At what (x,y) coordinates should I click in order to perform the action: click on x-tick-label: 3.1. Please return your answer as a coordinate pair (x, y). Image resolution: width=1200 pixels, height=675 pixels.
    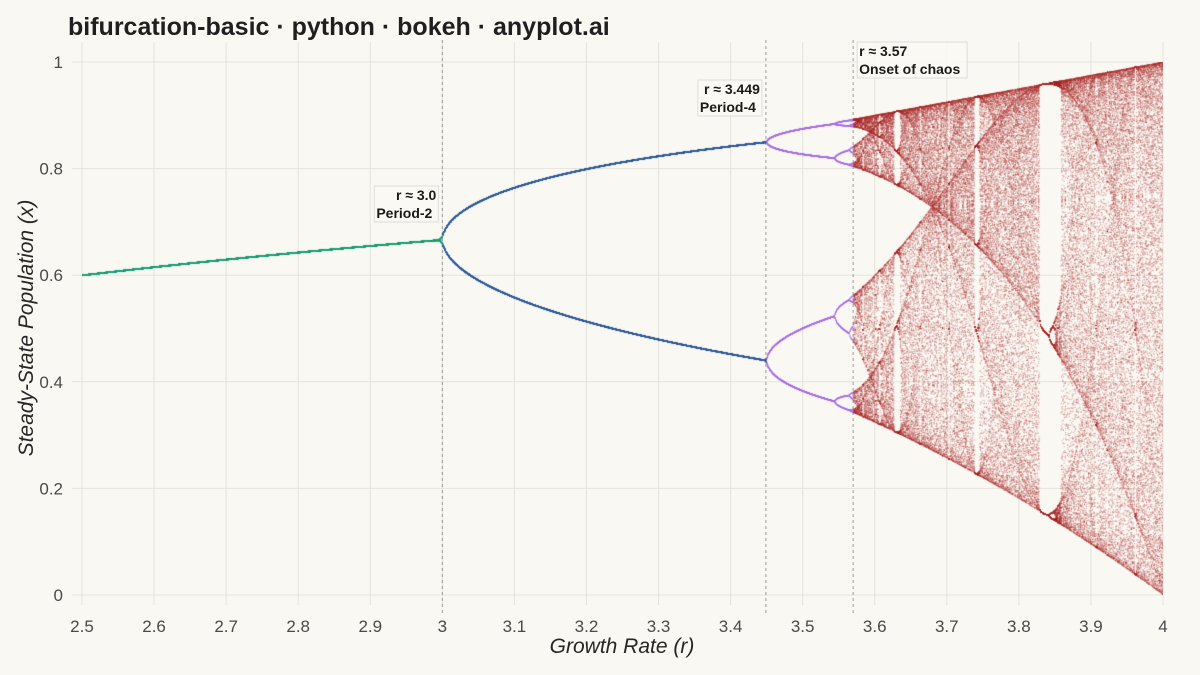
    Looking at the image, I should click on (515, 626).